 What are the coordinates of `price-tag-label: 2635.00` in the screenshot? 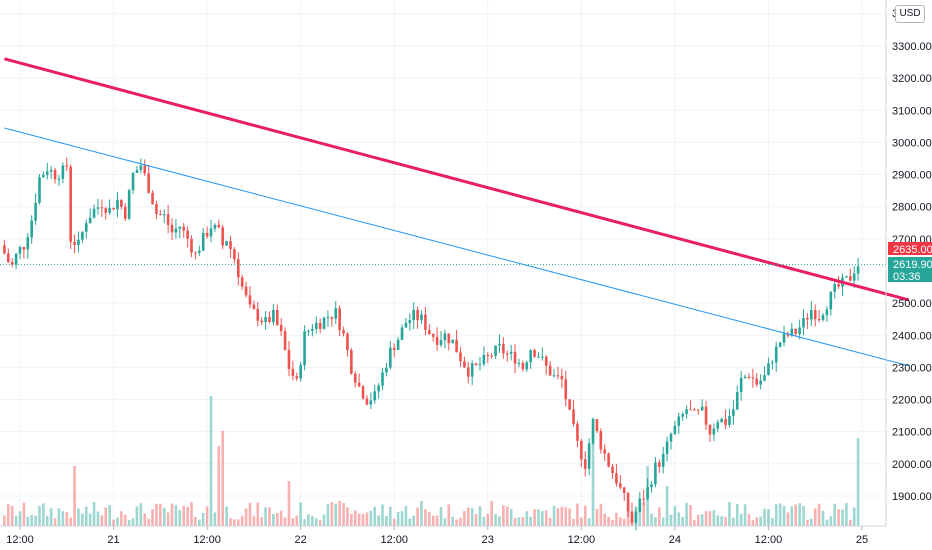 It's located at (912, 250).